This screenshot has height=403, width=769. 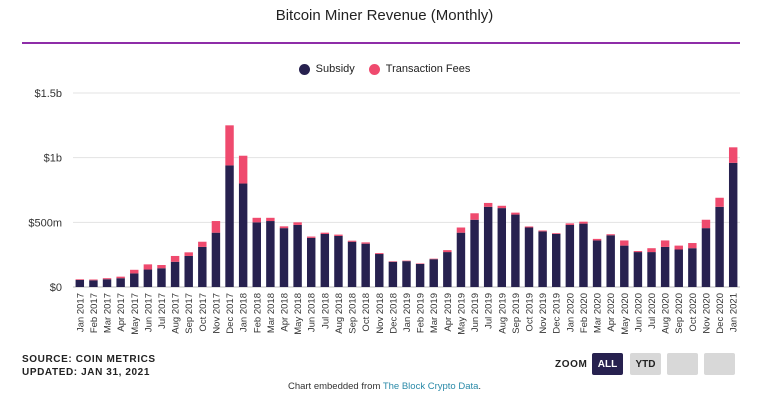 What do you see at coordinates (430, 386) in the screenshot?
I see `embed-link: The Block Crypto Data` at bounding box center [430, 386].